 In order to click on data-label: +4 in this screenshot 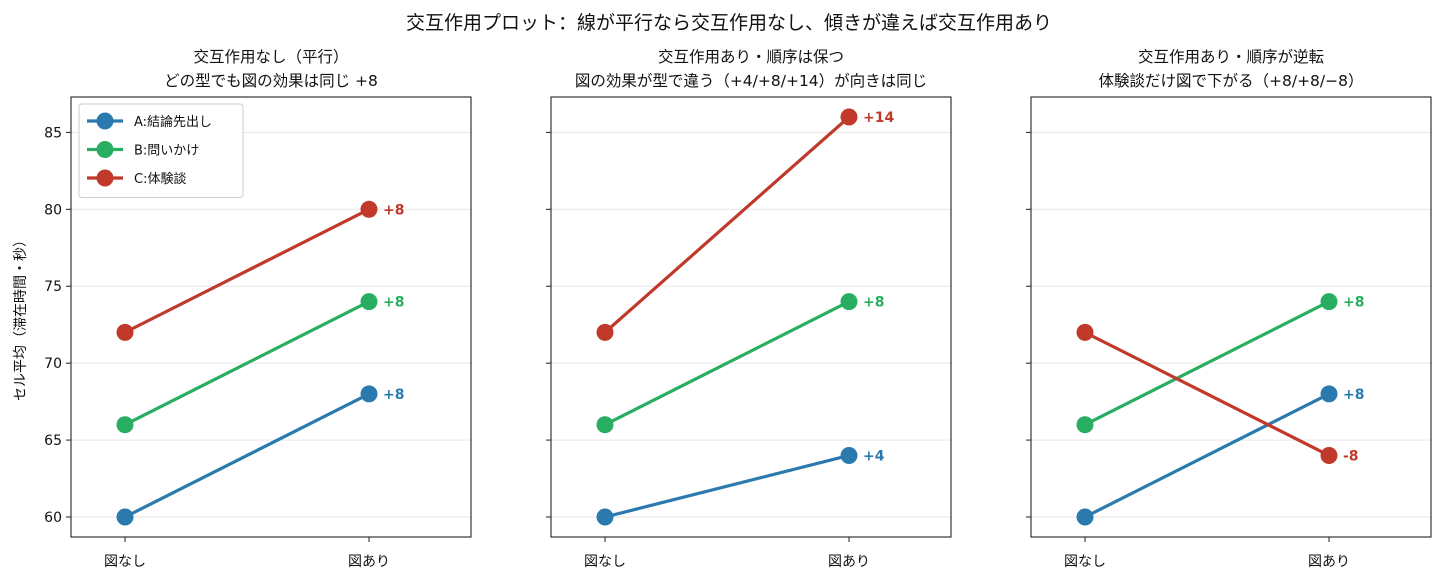, I will do `click(874, 456)`.